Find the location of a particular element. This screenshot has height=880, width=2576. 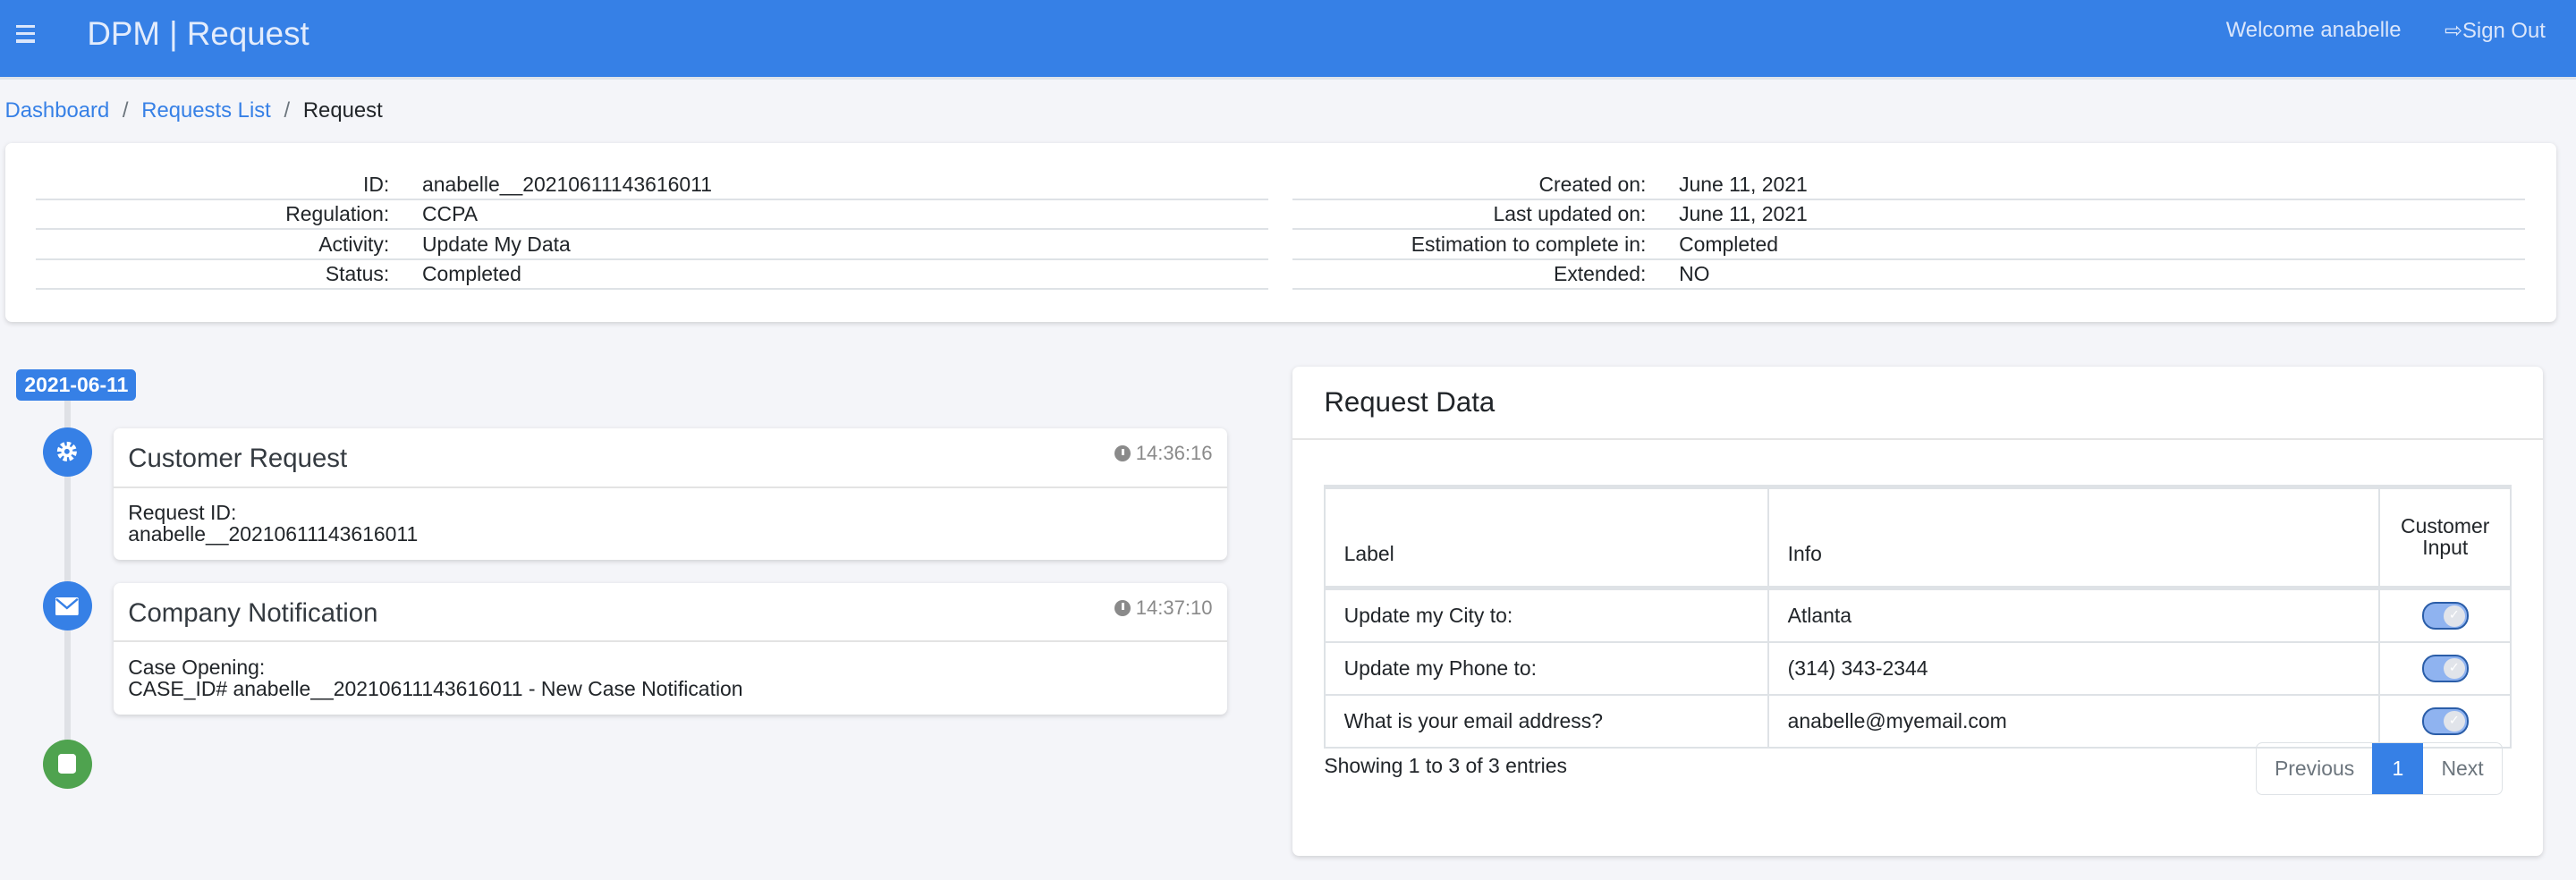

row-info: (314) 343-2344 is located at coordinates (2074, 669).